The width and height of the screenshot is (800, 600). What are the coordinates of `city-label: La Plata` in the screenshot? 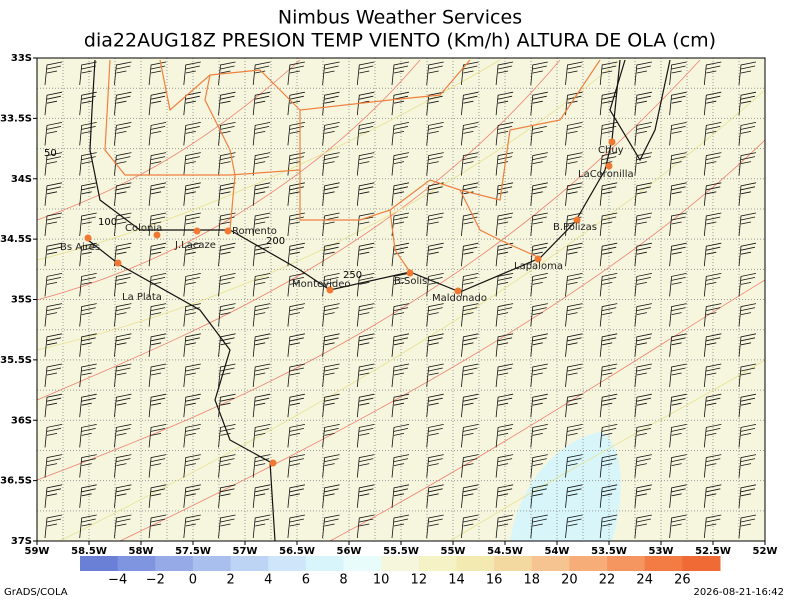 It's located at (142, 297).